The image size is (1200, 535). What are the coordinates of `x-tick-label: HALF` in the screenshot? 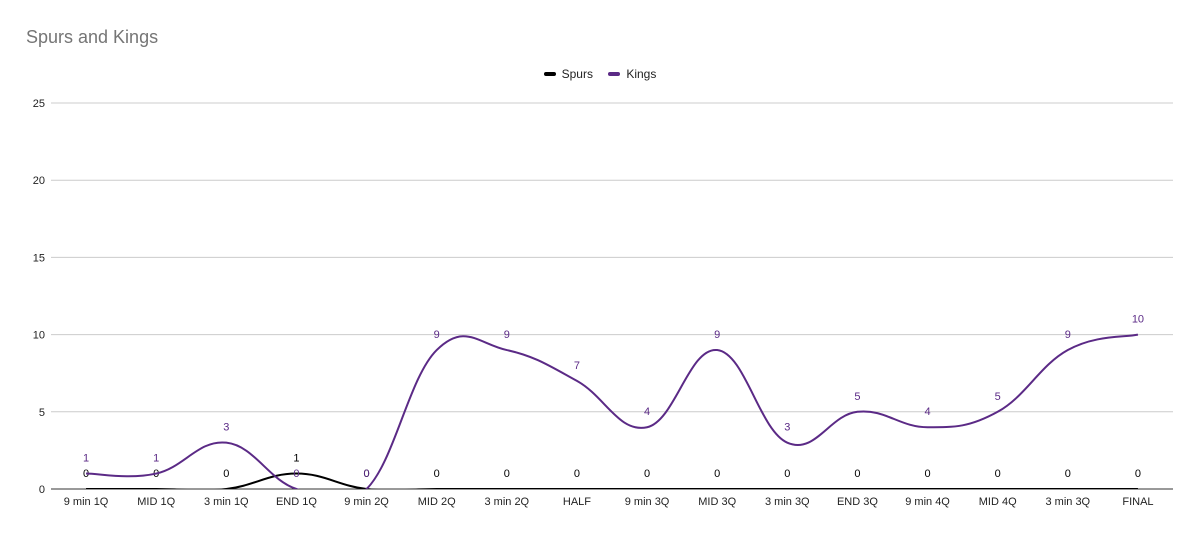 It's located at (577, 502).